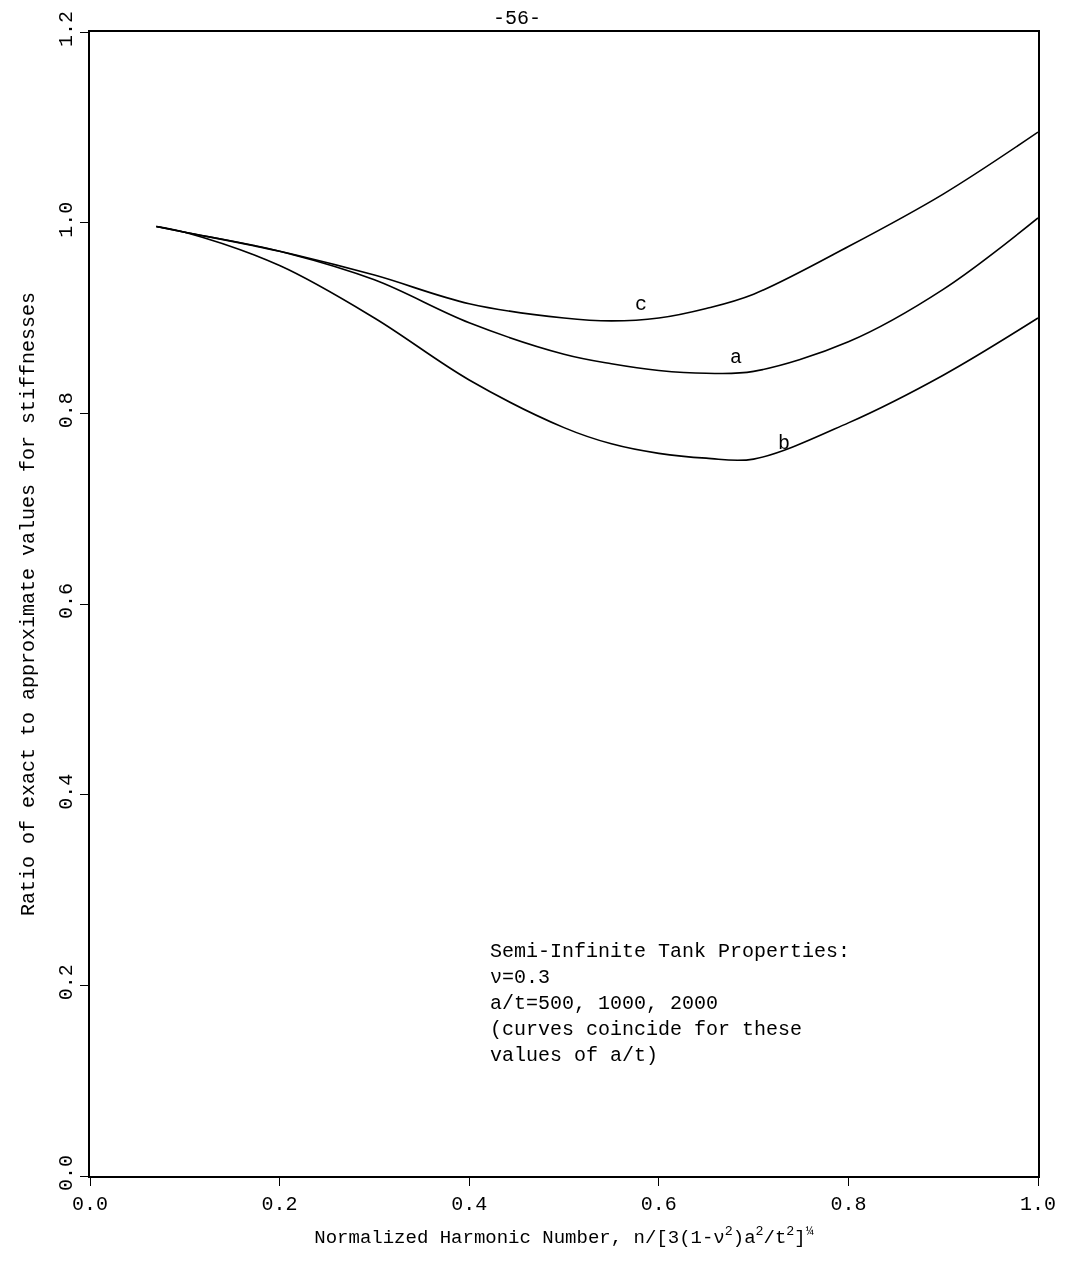 The height and width of the screenshot is (1281, 1073). I want to click on x-tick-label: 0.4, so click(469, 1204).